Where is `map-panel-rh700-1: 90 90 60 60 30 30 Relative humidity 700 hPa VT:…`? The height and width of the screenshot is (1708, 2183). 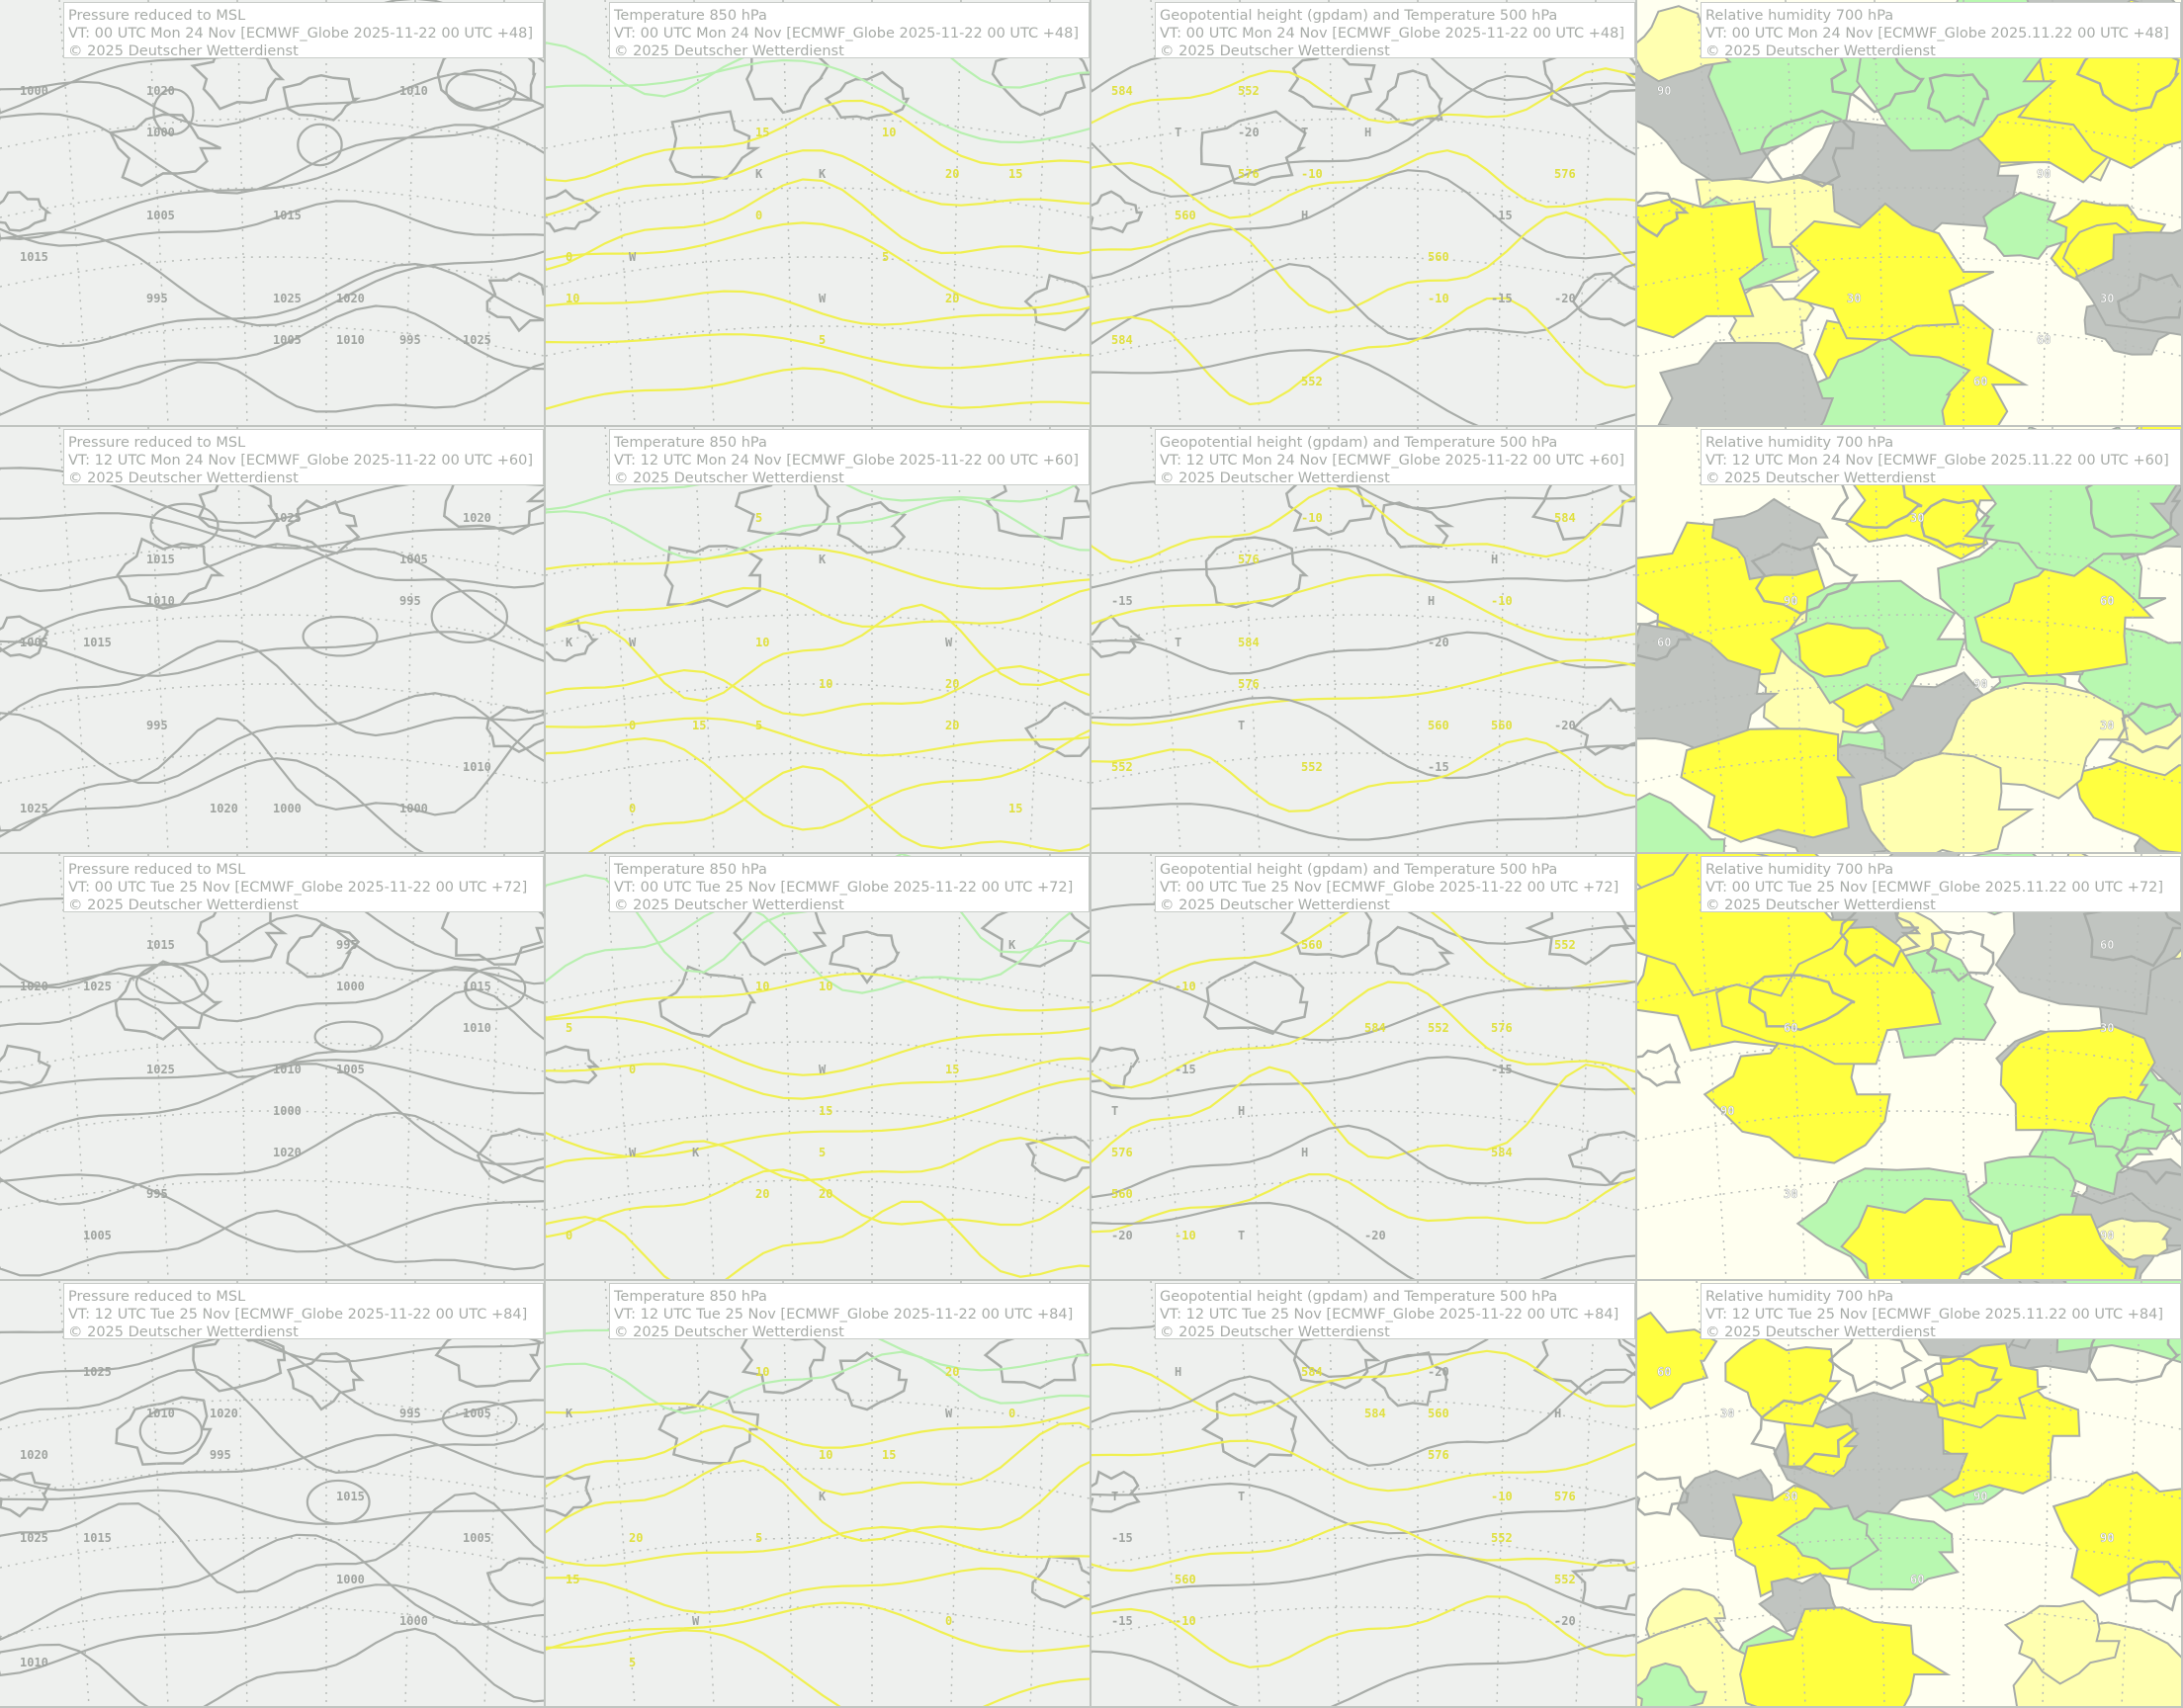
map-panel-rh700-1: 90 90 60 60 30 30 Relative humidity 700 hPa VT:… is located at coordinates (1909, 213).